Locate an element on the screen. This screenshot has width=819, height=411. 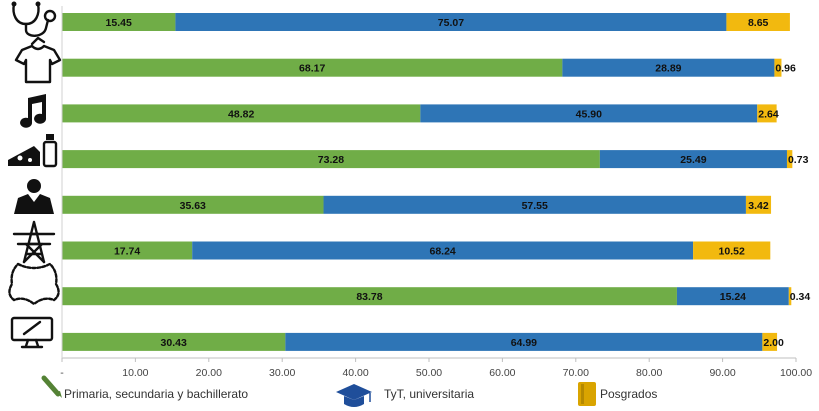
bar-value-label: 35.63 is located at coordinates (193, 206).